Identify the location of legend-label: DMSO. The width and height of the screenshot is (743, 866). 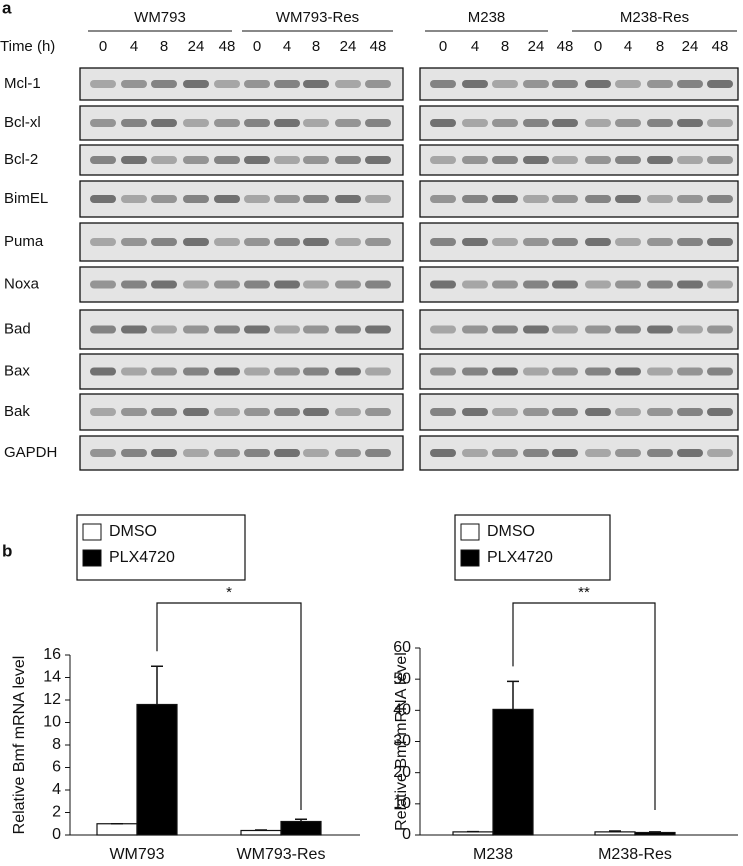
(133, 531).